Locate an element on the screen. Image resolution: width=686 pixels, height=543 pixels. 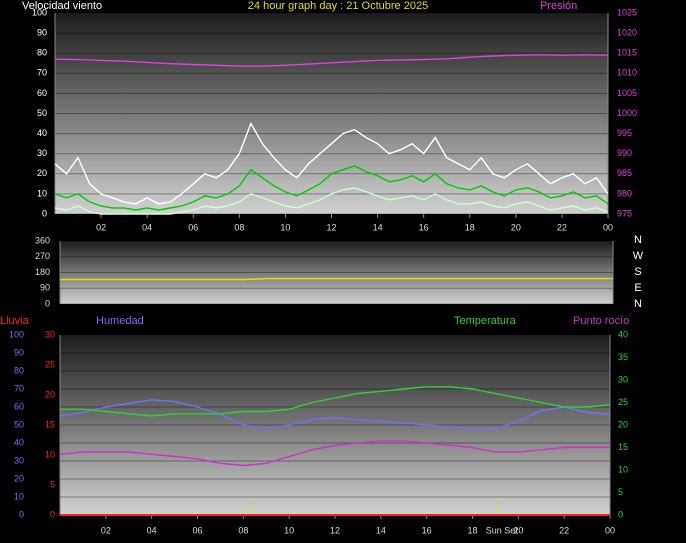
y2-tick-label: 30 is located at coordinates (623, 379).